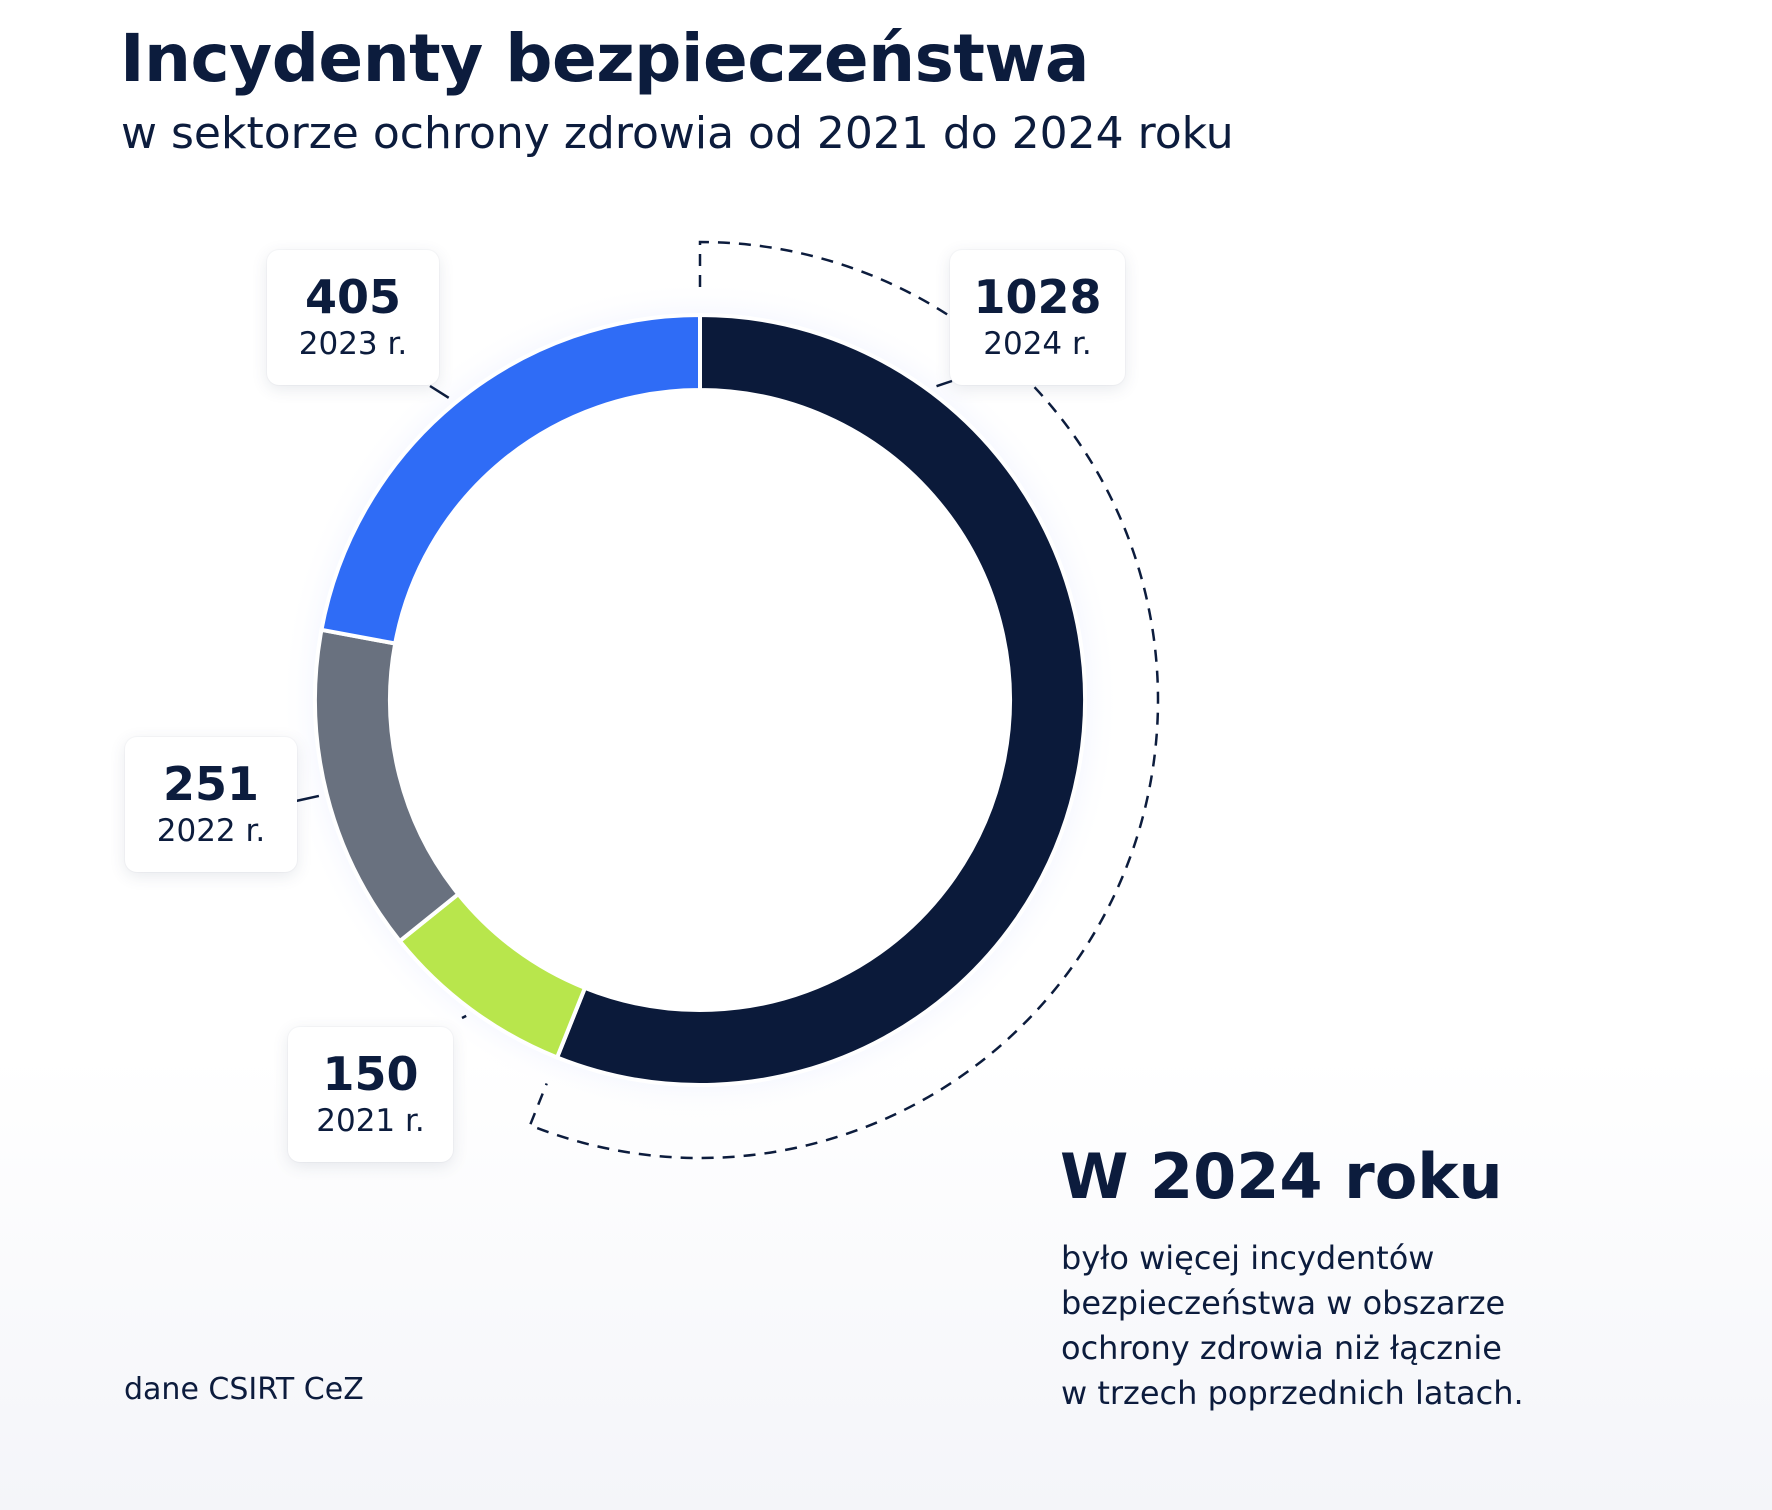 Image resolution: width=1772 pixels, height=1510 pixels. Describe the element at coordinates (211, 783) in the screenshot. I see `slice-value: 251` at that location.